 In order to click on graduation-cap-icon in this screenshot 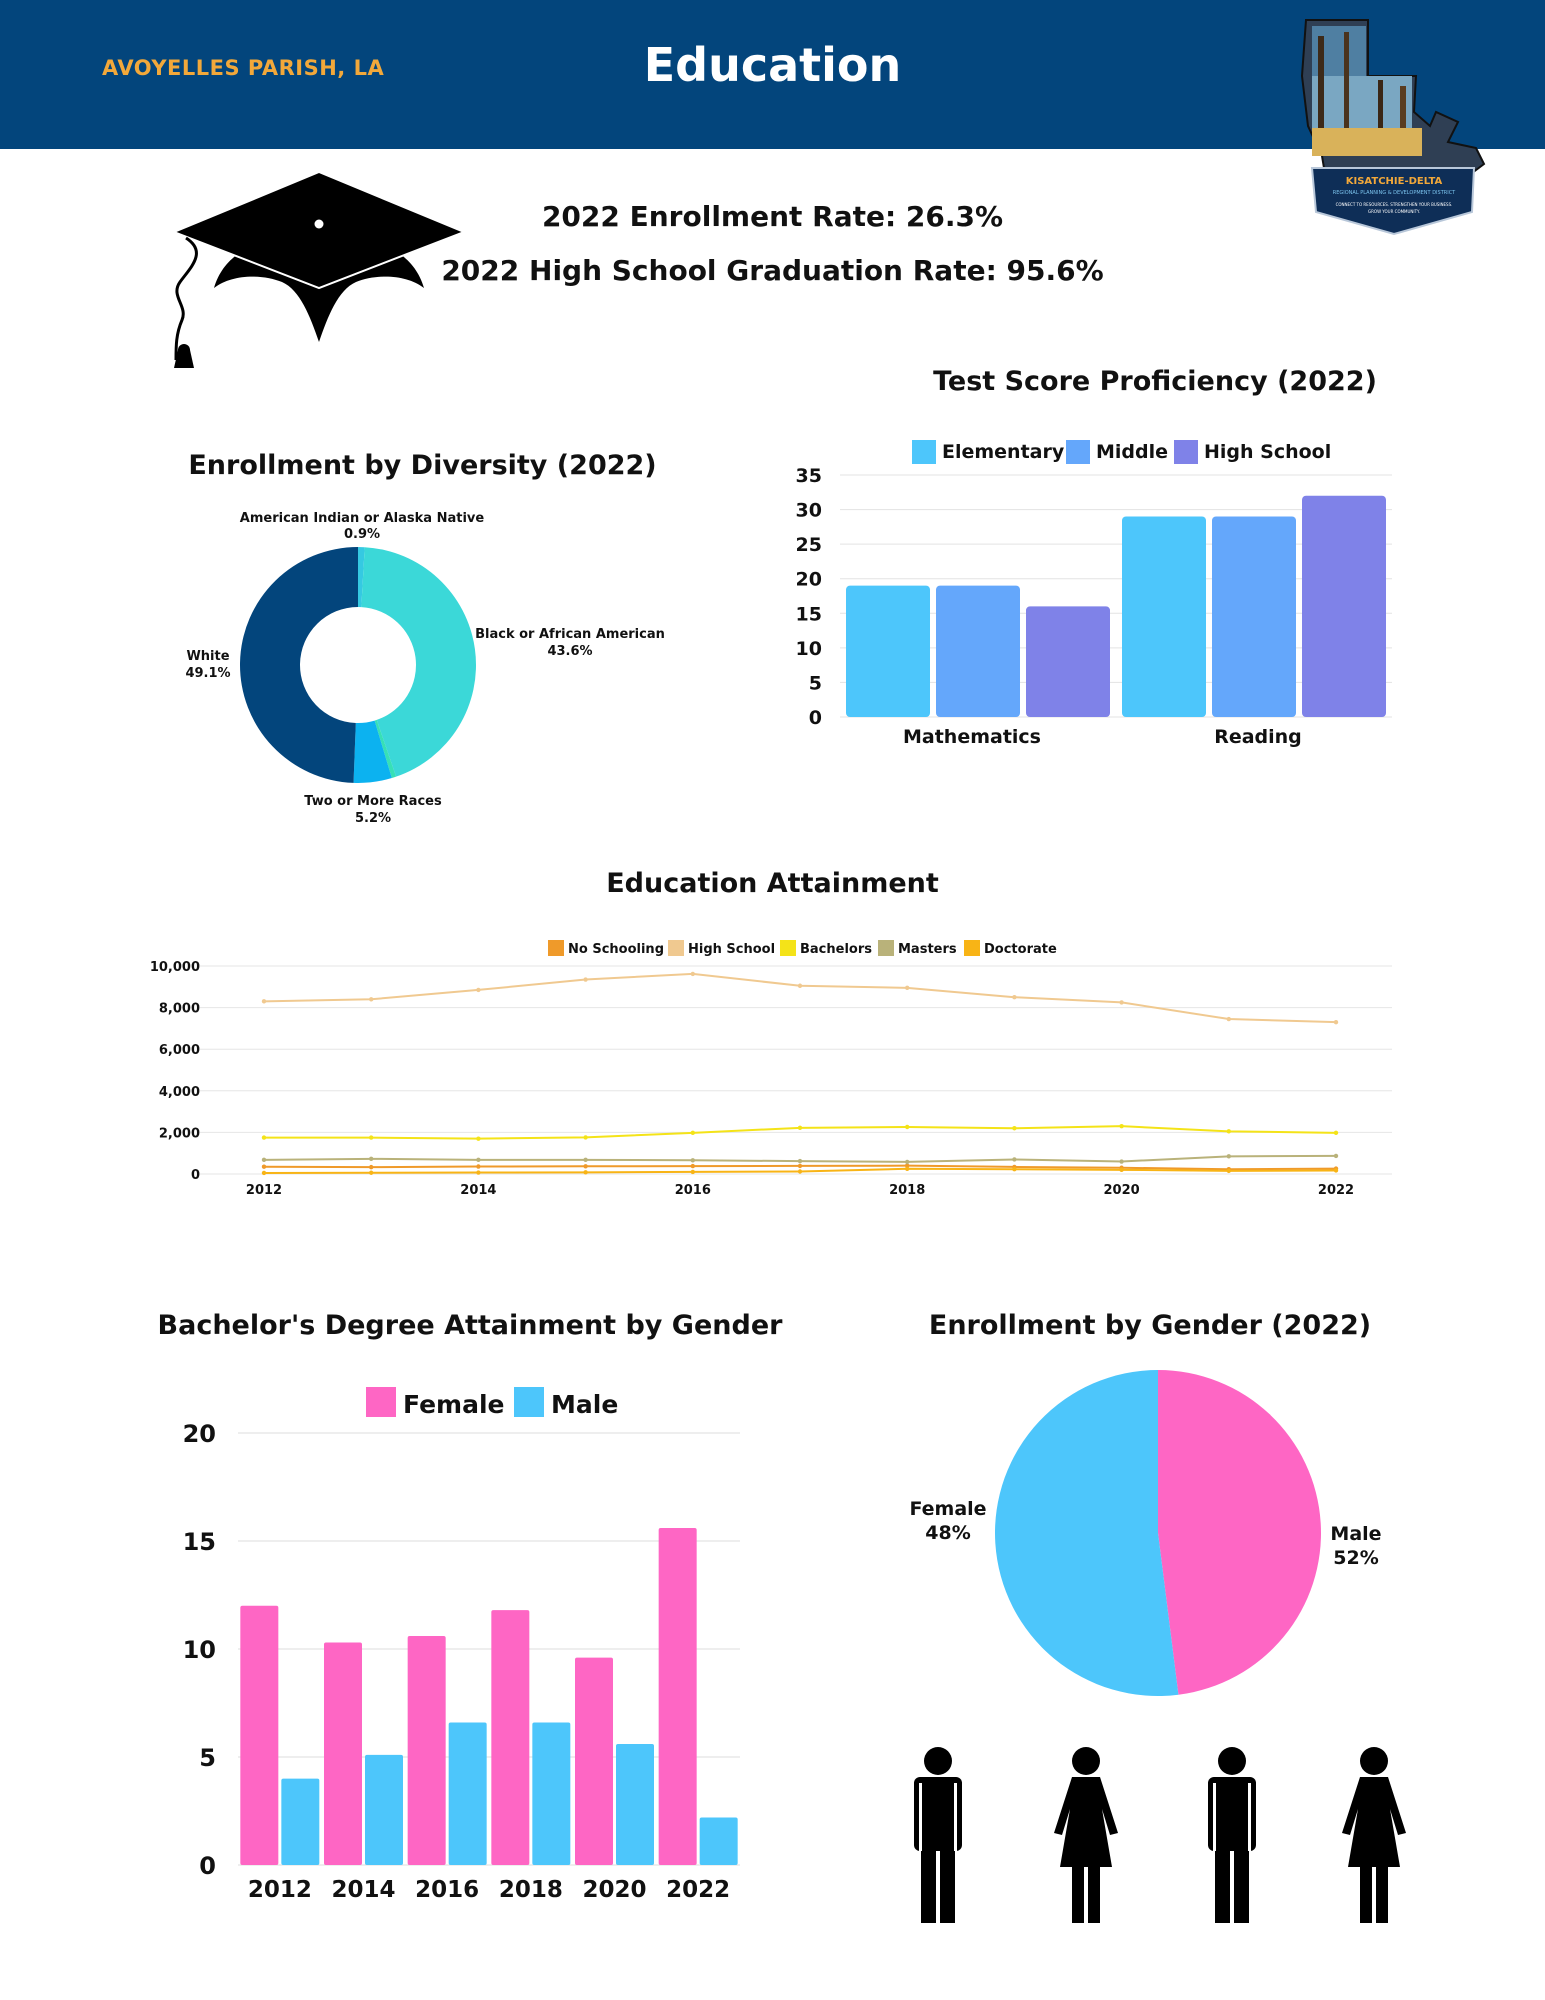, I will do `click(319, 269)`.